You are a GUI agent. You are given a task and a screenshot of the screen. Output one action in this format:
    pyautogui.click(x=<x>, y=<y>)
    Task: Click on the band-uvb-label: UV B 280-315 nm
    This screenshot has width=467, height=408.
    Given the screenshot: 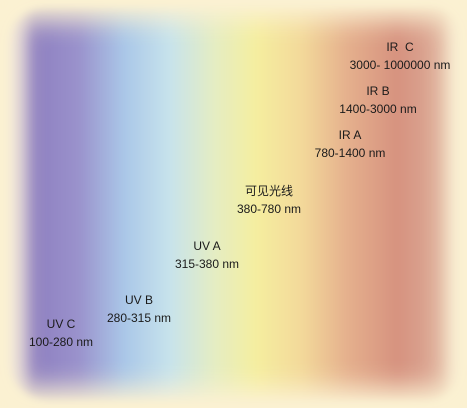 What is the action you would take?
    pyautogui.click(x=139, y=309)
    